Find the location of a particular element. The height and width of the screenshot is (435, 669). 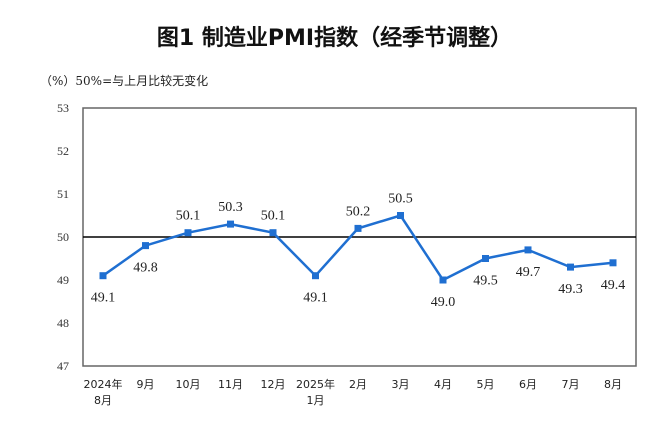

data-label: 50.2 is located at coordinates (358, 211).